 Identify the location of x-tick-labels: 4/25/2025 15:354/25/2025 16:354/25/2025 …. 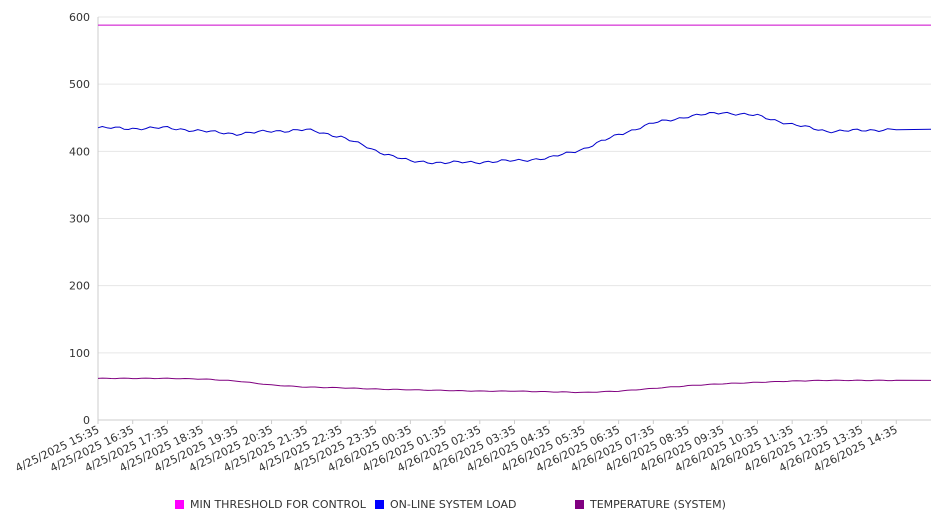
(456, 449).